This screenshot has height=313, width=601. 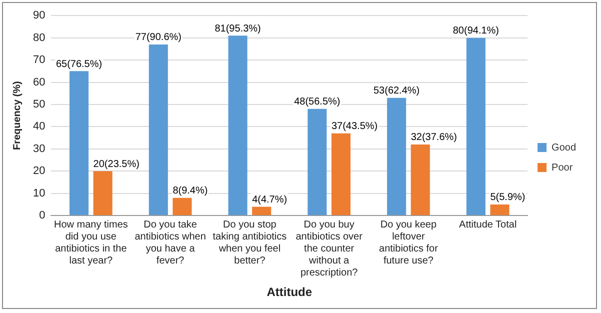 What do you see at coordinates (17, 115) in the screenshot?
I see `y-axis-title: Frequency (%)` at bounding box center [17, 115].